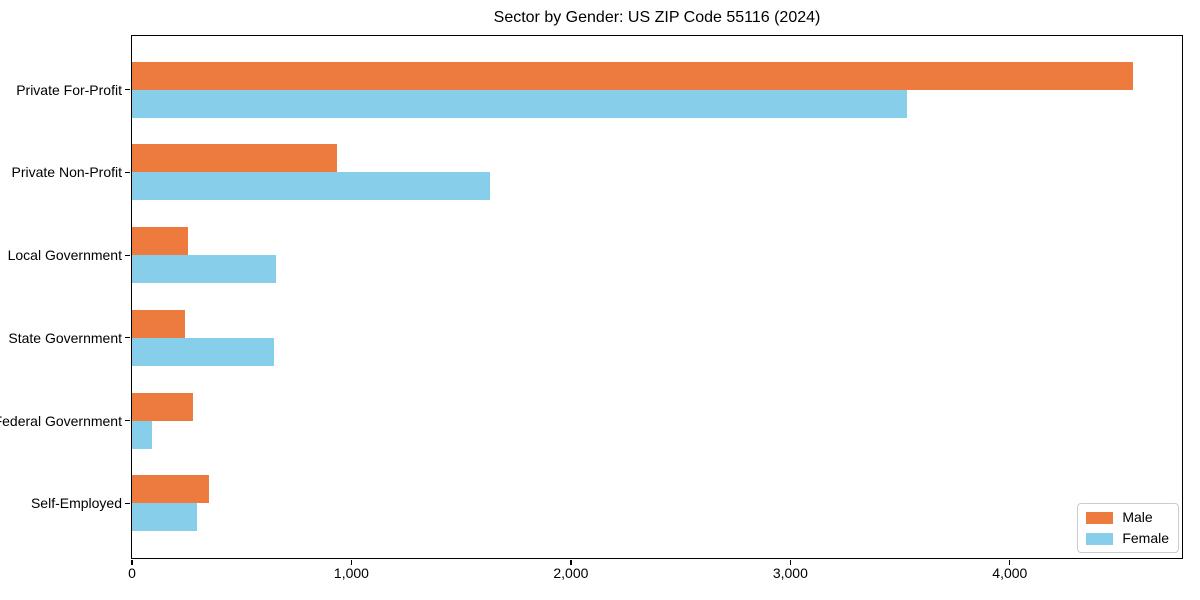  Describe the element at coordinates (351, 573) in the screenshot. I see `x-tick-label: 1,000` at that location.